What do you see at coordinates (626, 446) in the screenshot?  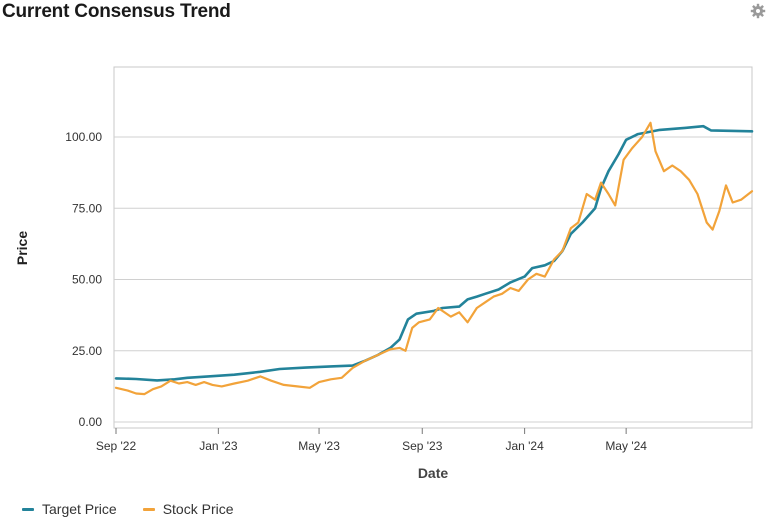 I see `x-tick-label: May '24` at bounding box center [626, 446].